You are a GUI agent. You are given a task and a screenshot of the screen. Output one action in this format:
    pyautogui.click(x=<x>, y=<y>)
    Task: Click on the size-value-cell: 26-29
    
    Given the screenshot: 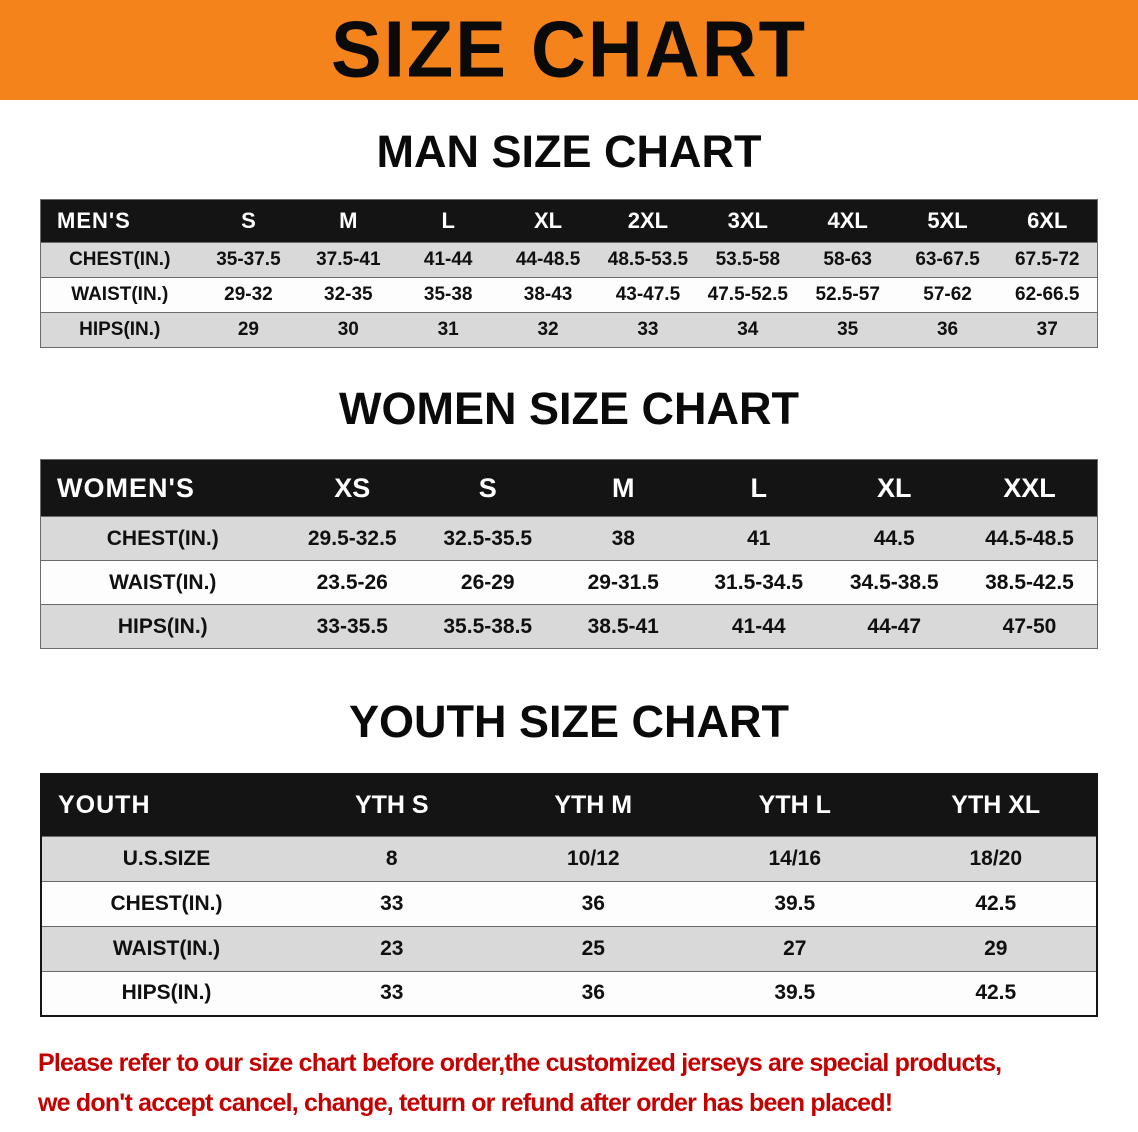 What is the action you would take?
    pyautogui.click(x=488, y=582)
    